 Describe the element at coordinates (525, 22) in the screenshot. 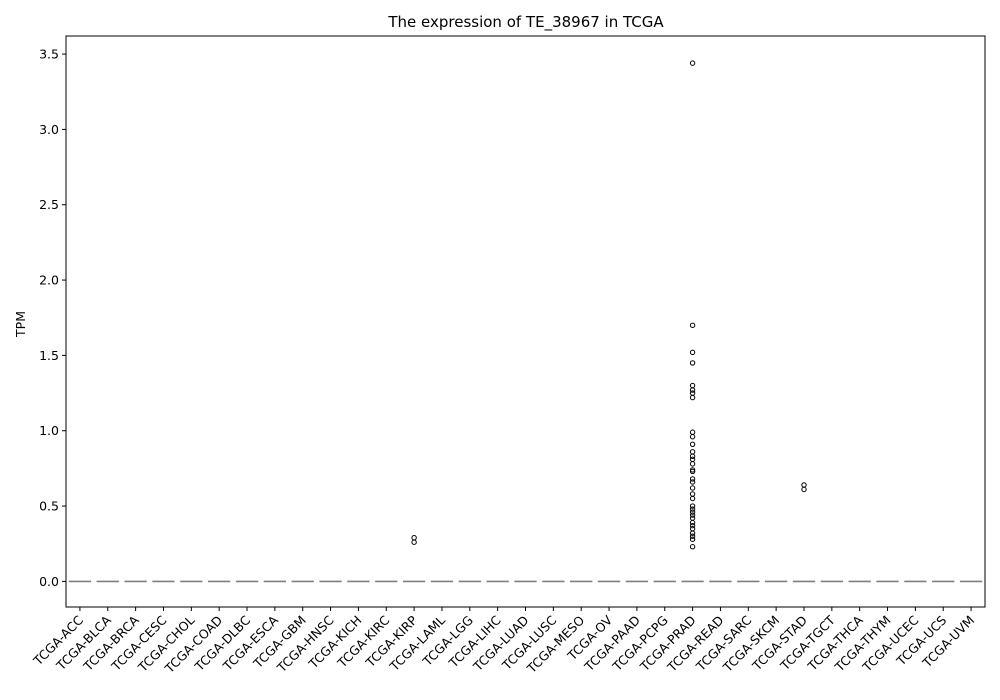

I see `chart-title: The expression of TE_38967 in TCGA` at that location.